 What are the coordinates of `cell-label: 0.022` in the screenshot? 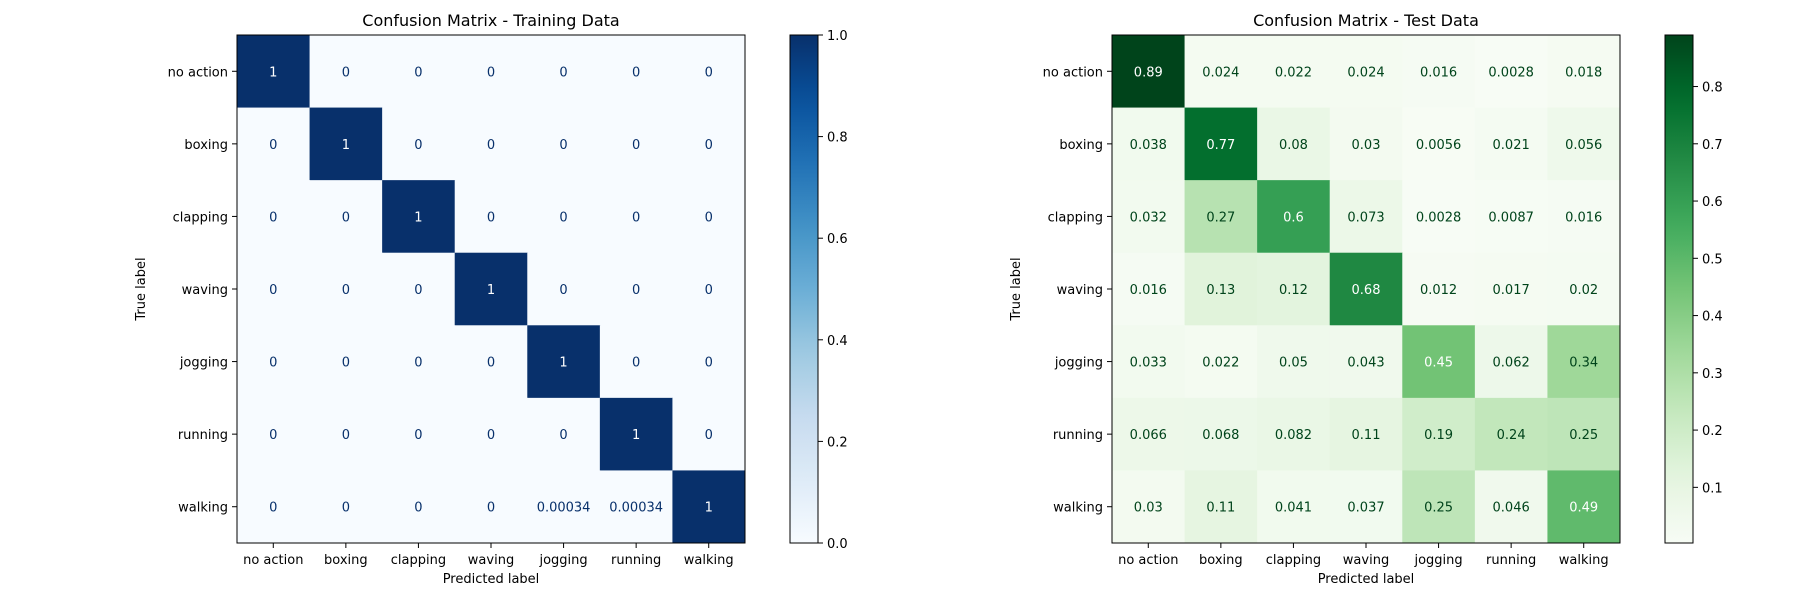 It's located at (1220, 363).